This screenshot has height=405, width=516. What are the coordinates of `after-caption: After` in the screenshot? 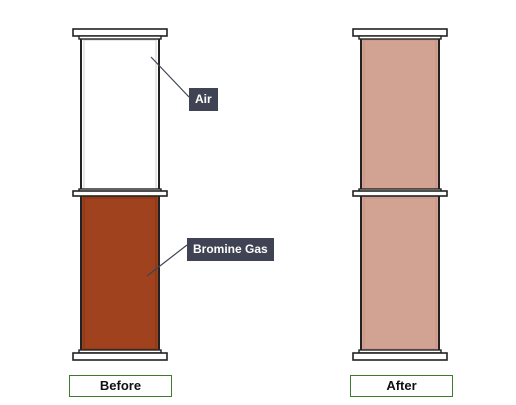 It's located at (401, 386).